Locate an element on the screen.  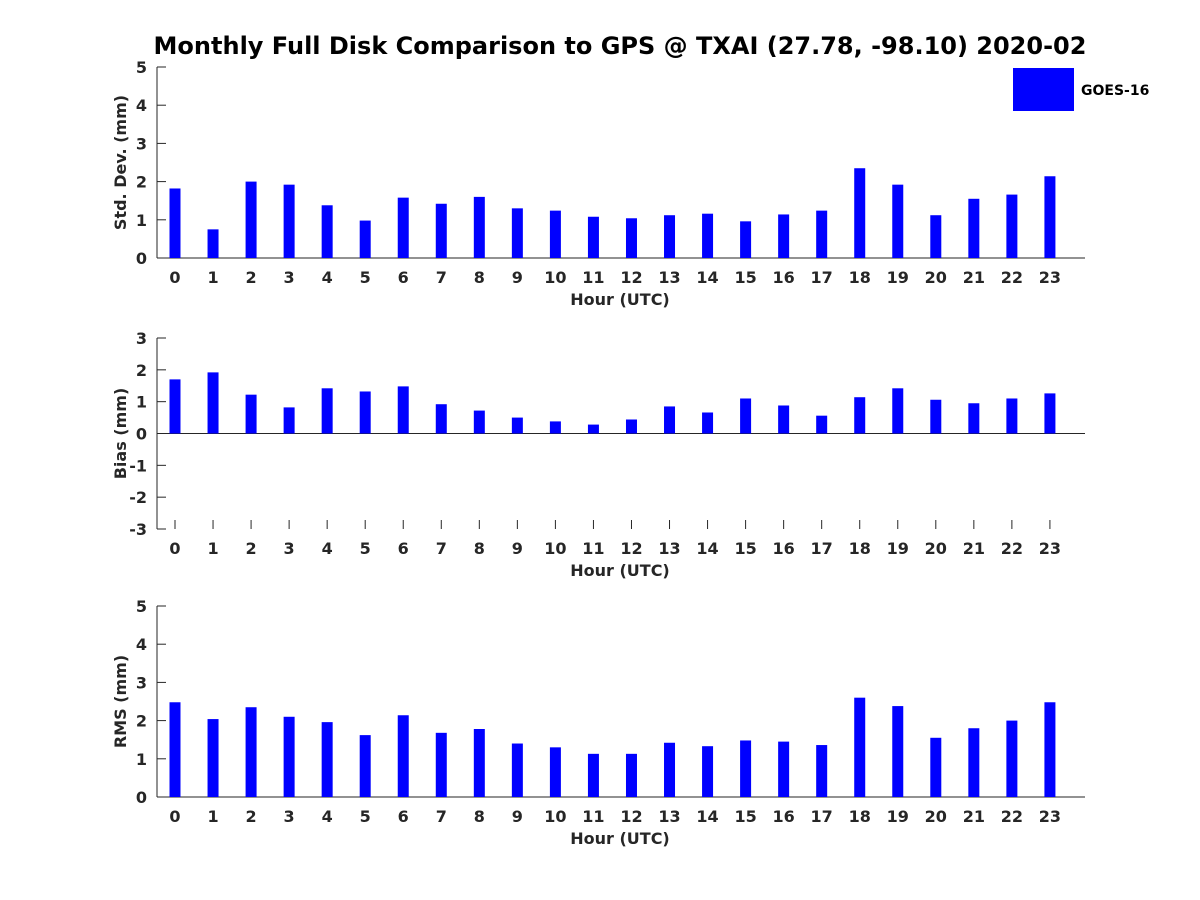
legend-swatch is located at coordinates (1043, 89).